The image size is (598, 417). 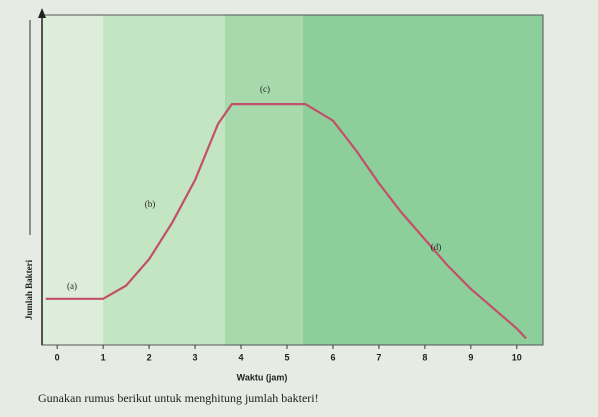 I want to click on x-tick-label: 0, so click(x=57, y=357).